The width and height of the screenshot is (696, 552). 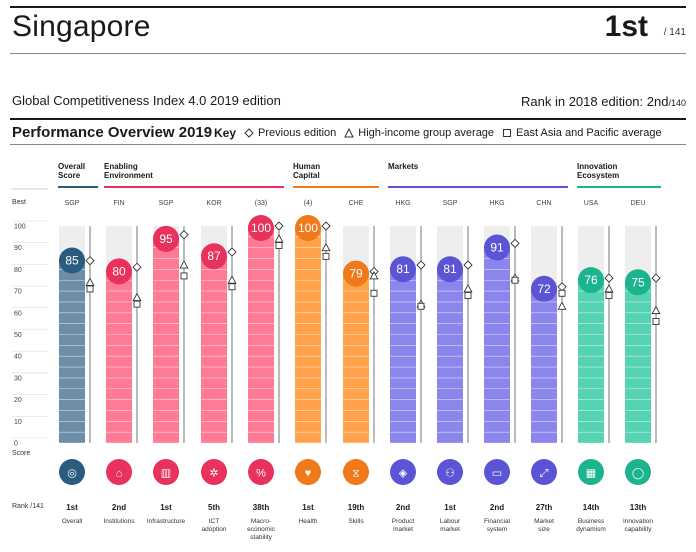 I want to click on score-label: 81, so click(x=403, y=269).